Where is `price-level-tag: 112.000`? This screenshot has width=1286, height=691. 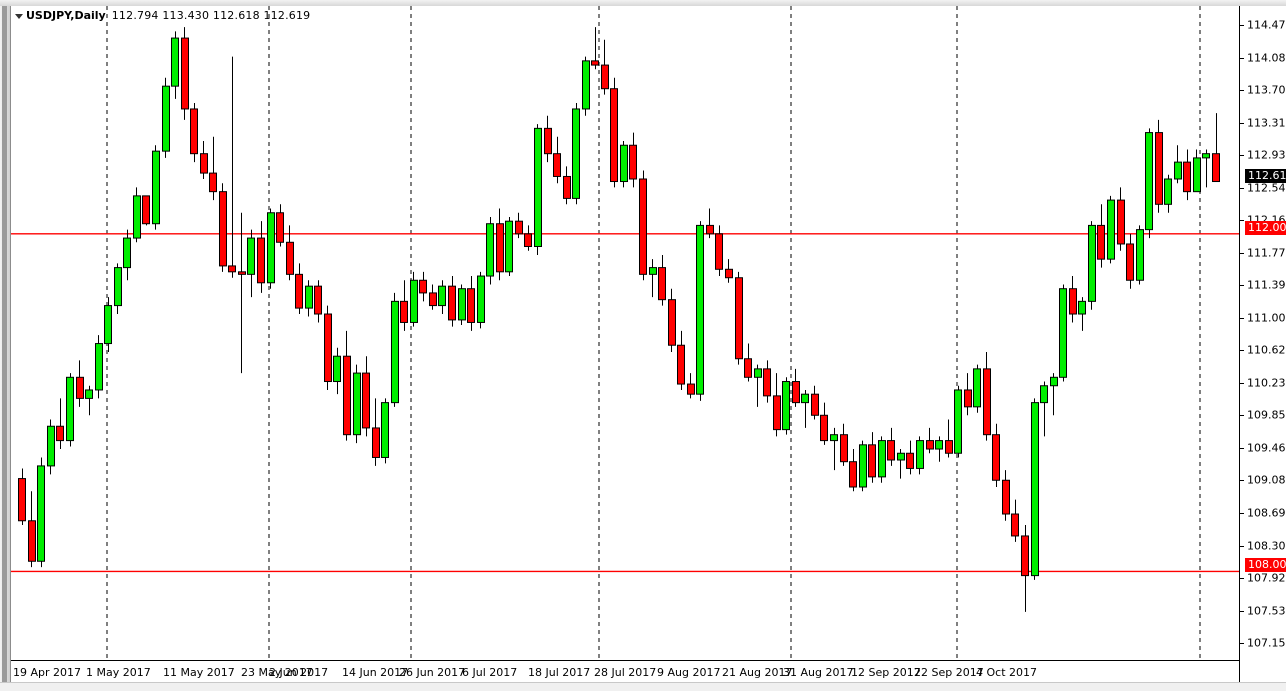 price-level-tag: 112.000 is located at coordinates (1265, 227).